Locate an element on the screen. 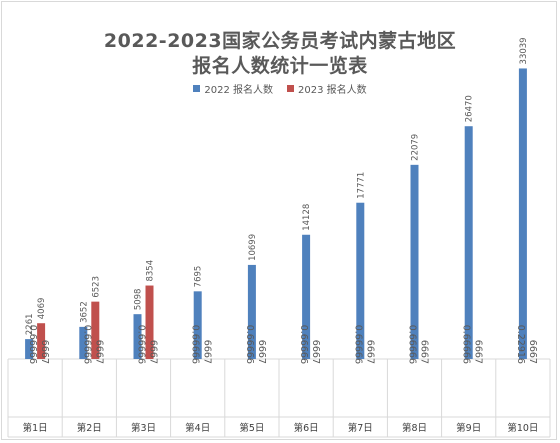 The width and height of the screenshot is (560, 443). data-label-2022: 14128 is located at coordinates (307, 217).